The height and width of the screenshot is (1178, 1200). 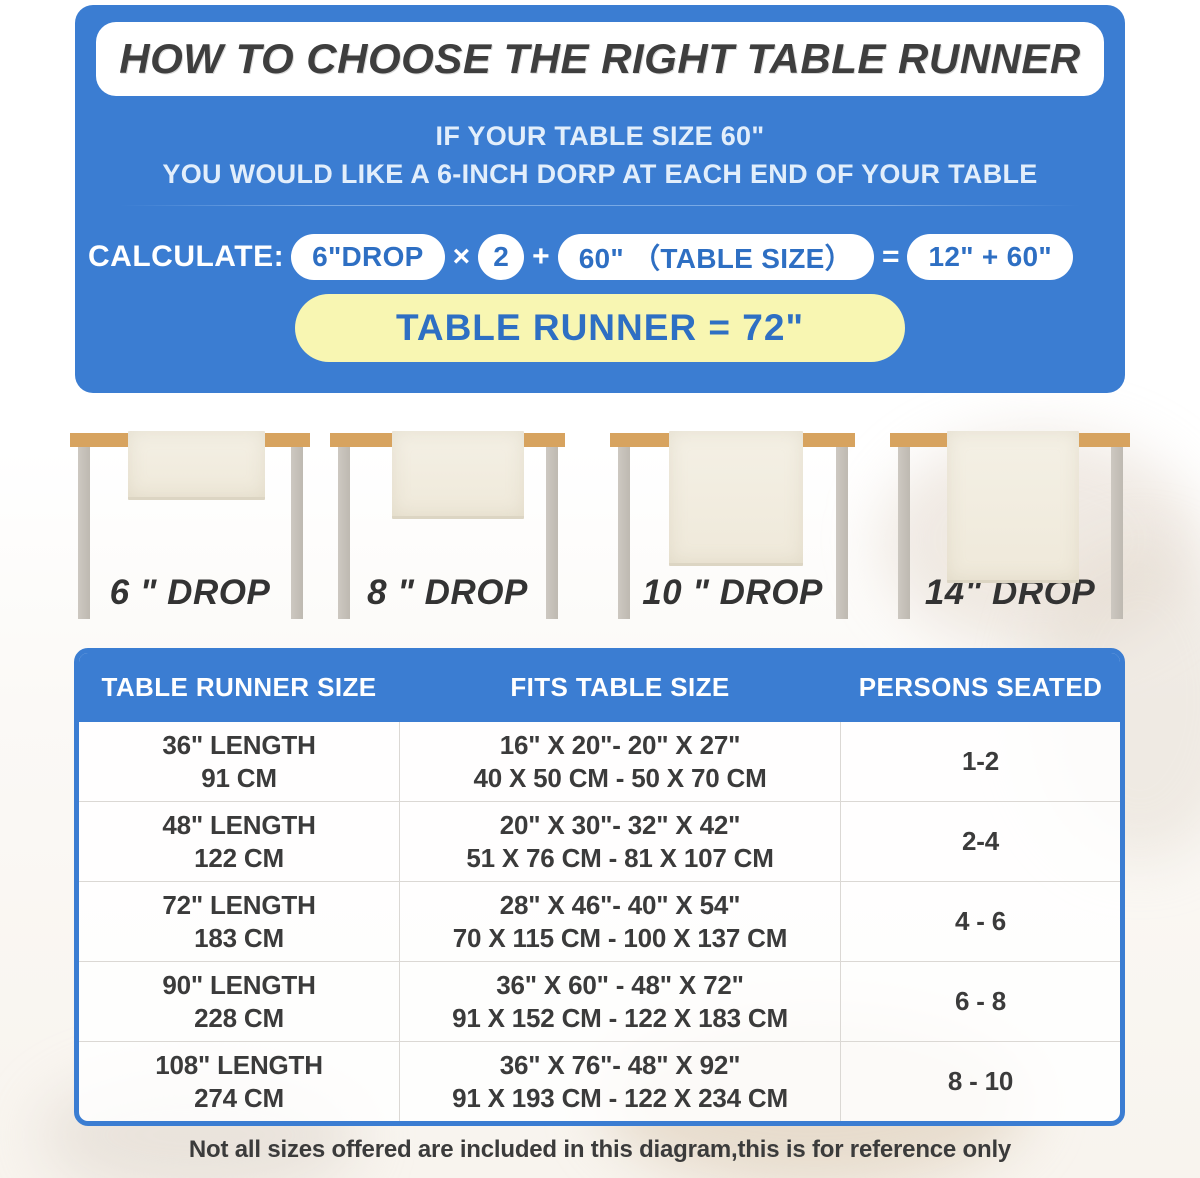 What do you see at coordinates (620, 857) in the screenshot?
I see `fits-size-cm: 51 X 76 CM - 81 X 107 CM` at bounding box center [620, 857].